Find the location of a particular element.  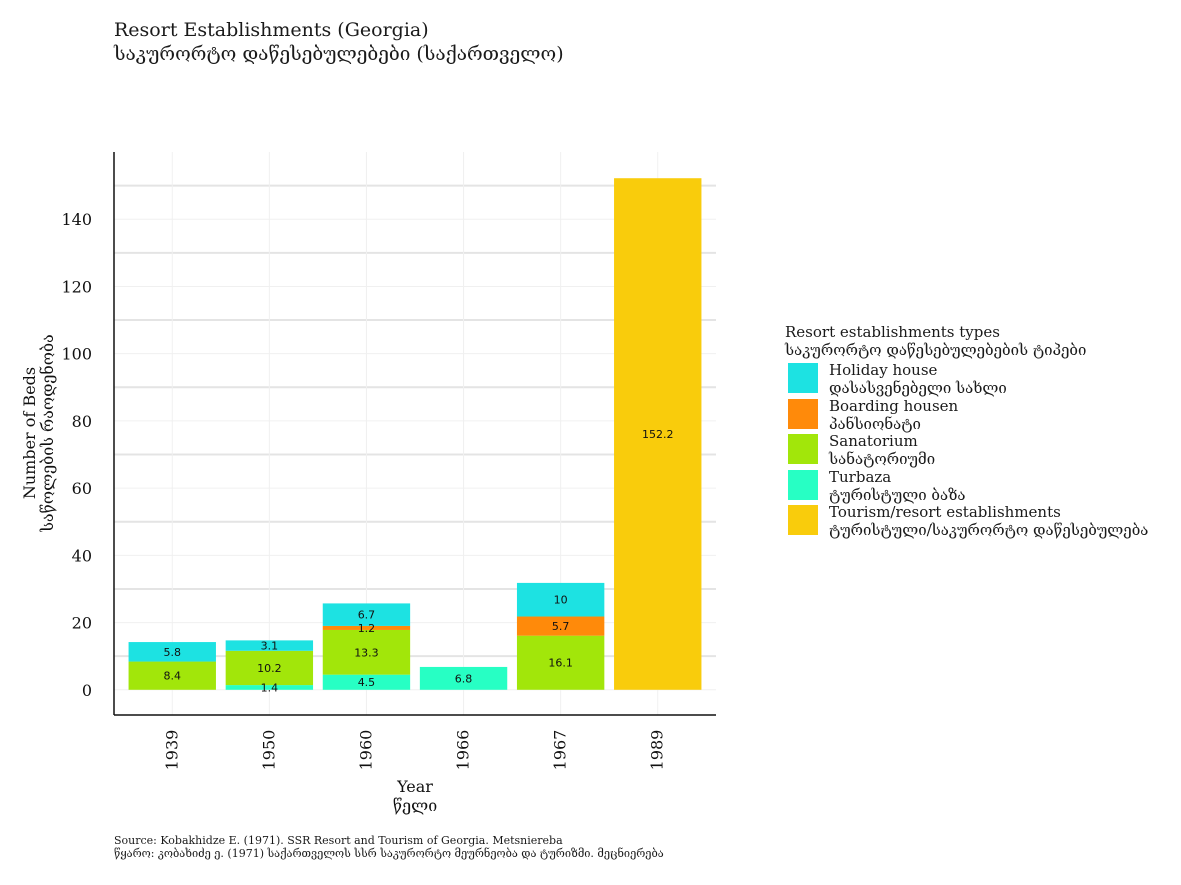

x-tick-label: 1950 is located at coordinates (268, 750).